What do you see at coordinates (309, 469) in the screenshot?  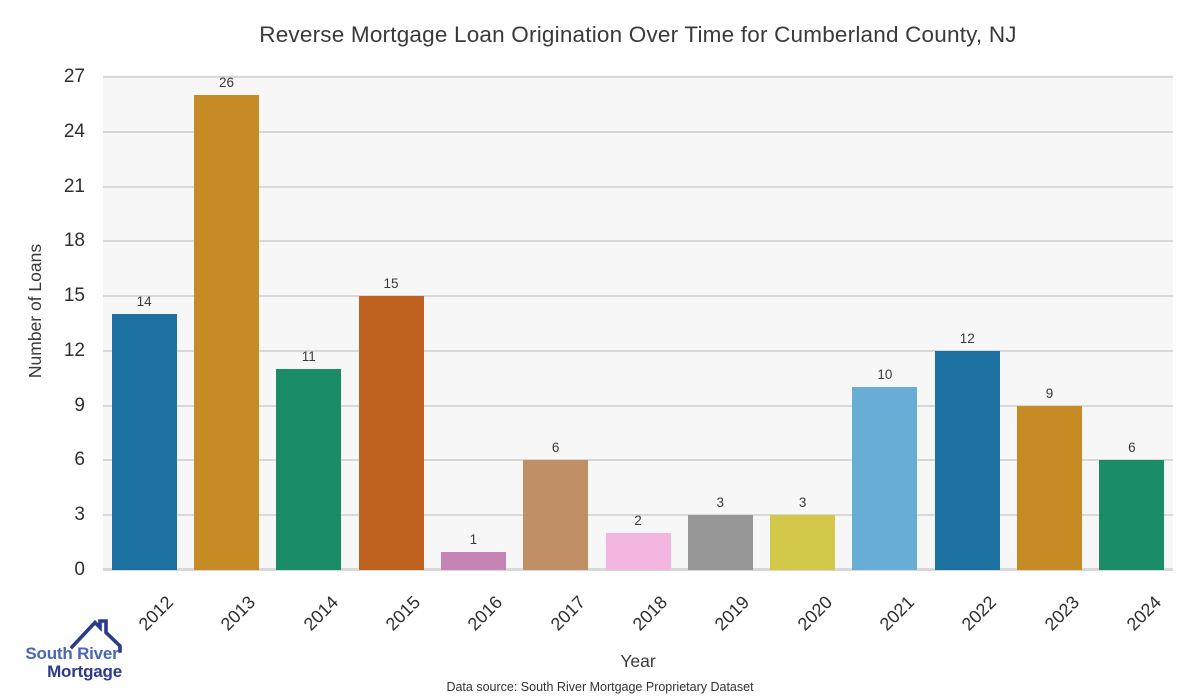 I see `bar-2014` at bounding box center [309, 469].